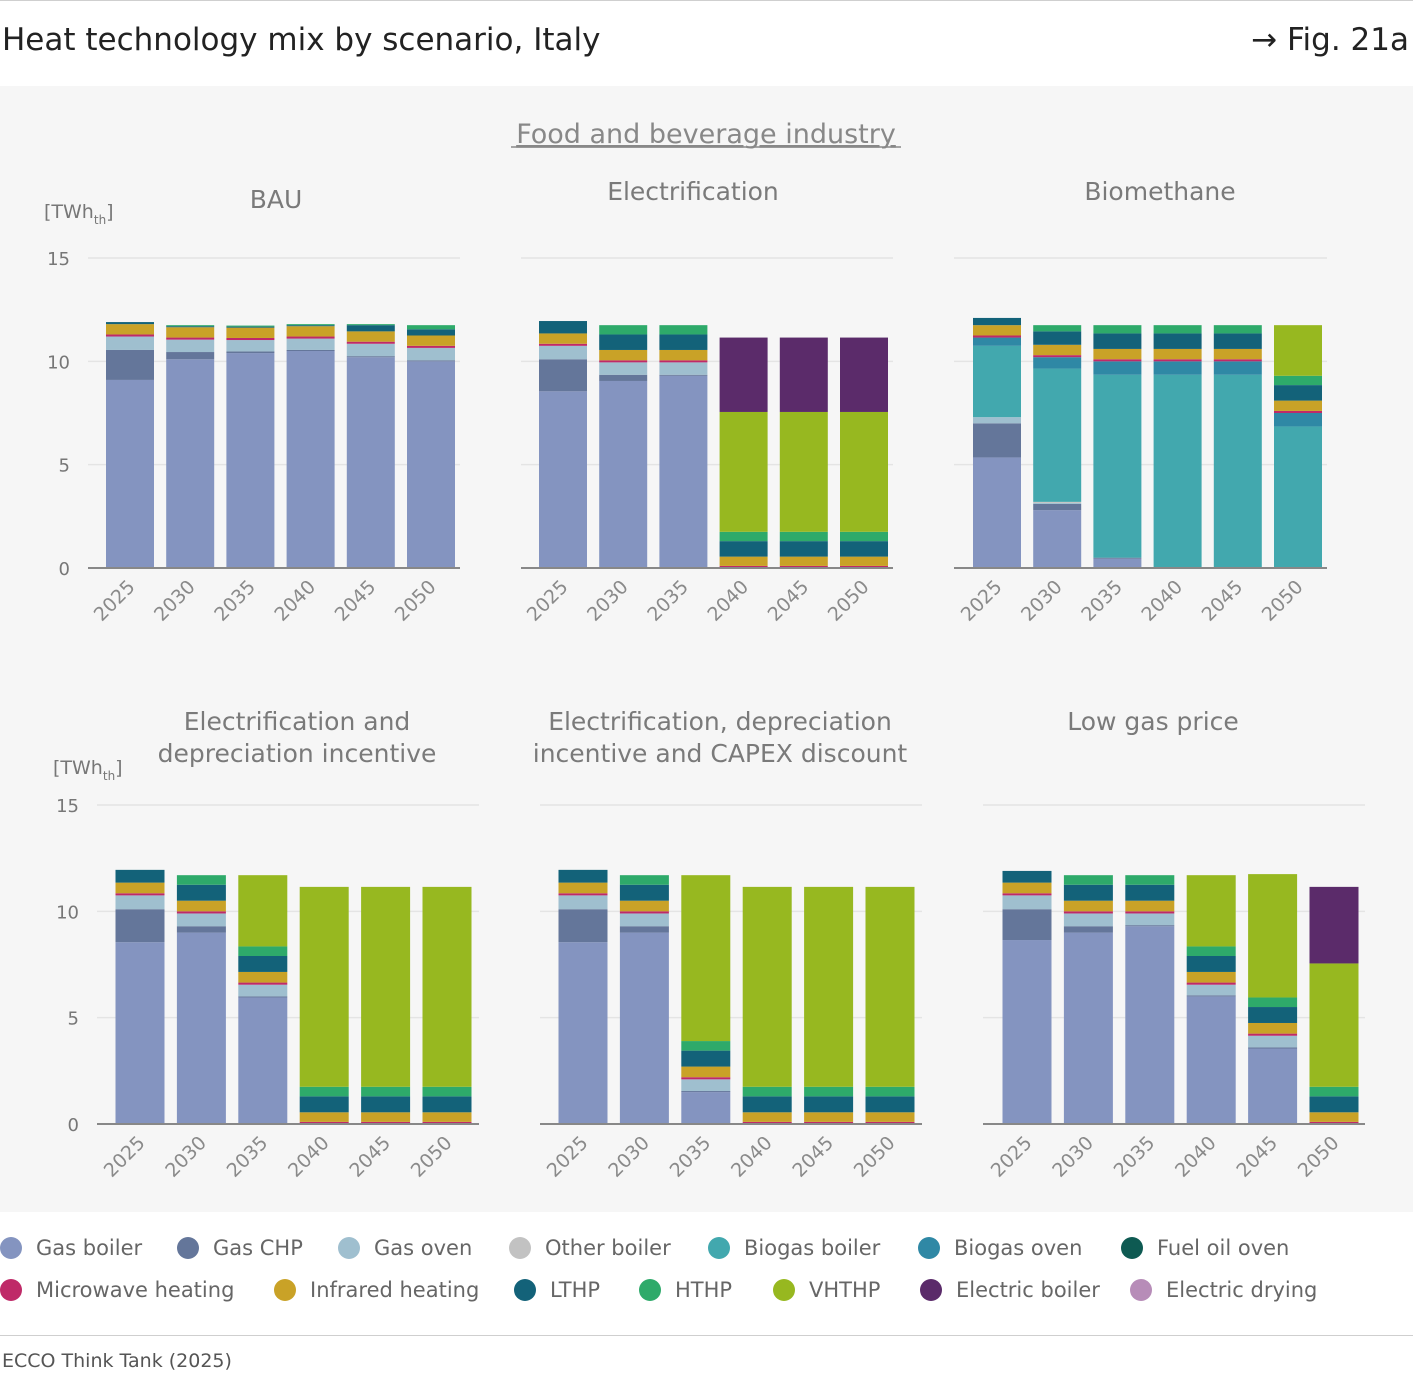  What do you see at coordinates (58, 362) in the screenshot?
I see `y-tick-label: 10` at bounding box center [58, 362].